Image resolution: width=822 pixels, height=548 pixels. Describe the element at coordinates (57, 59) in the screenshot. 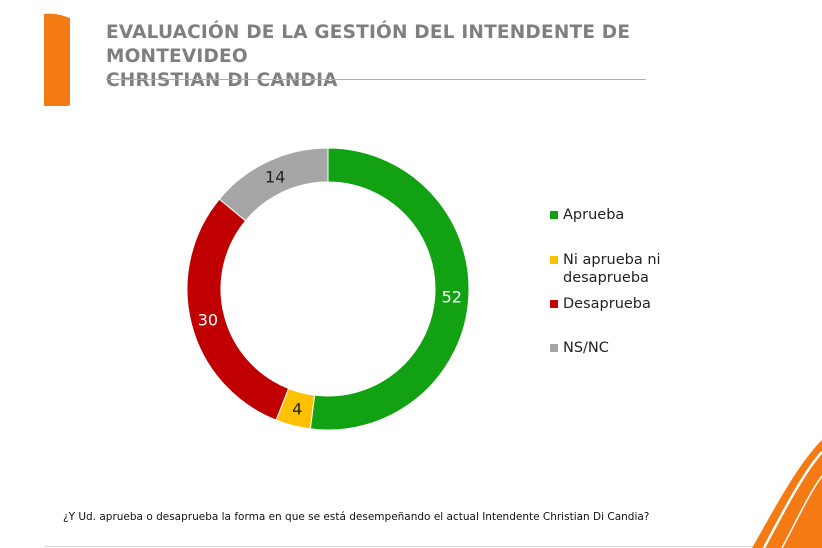

I see `orange-corner-decoration` at that location.